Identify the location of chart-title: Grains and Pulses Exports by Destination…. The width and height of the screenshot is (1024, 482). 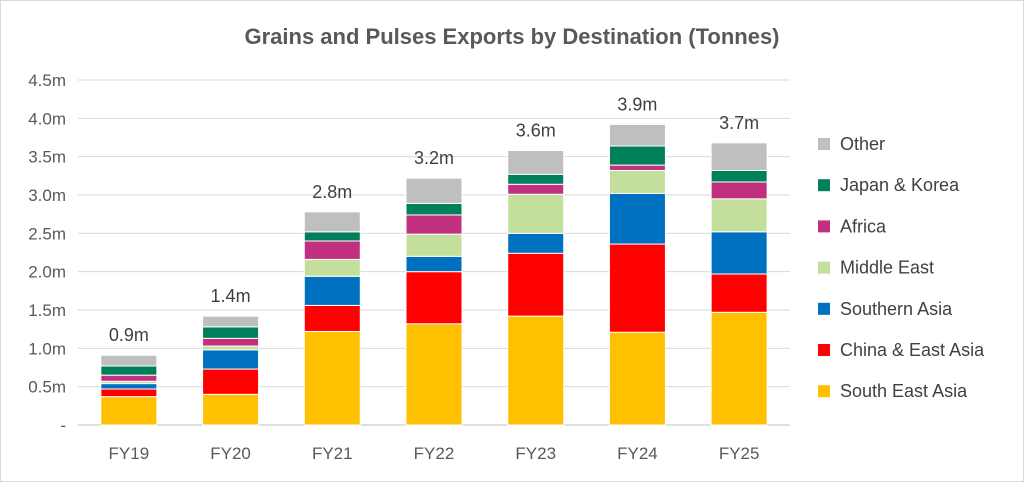
(511, 36).